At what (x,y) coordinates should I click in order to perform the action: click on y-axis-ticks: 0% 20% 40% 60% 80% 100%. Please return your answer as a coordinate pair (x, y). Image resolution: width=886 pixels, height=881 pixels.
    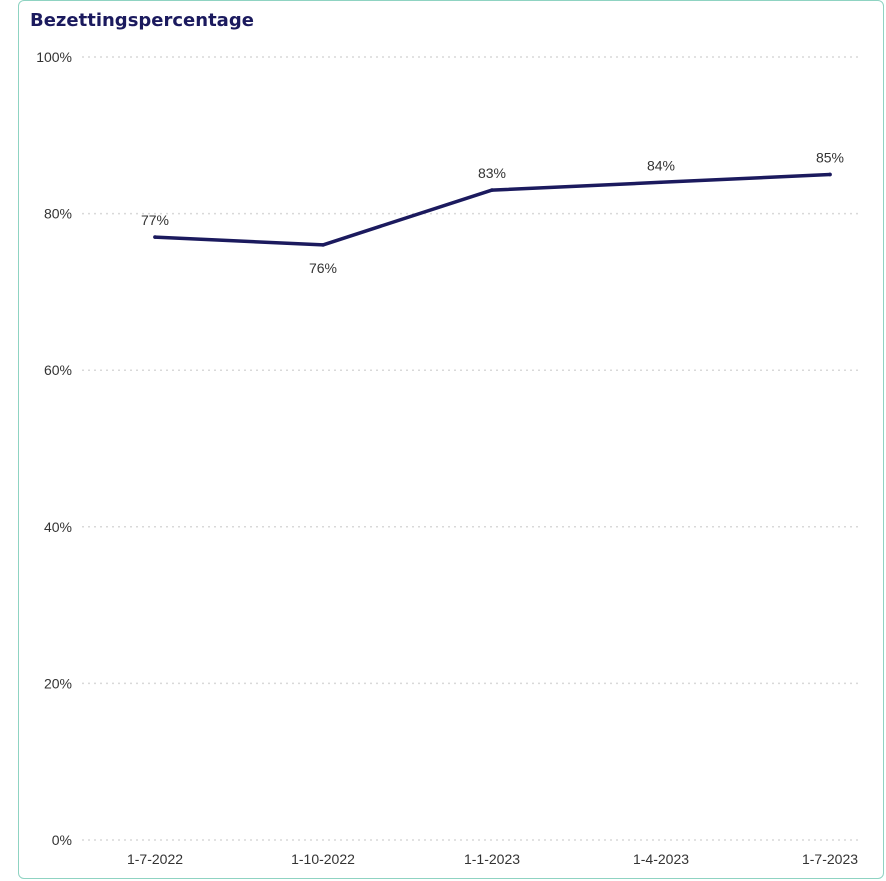
    Looking at the image, I should click on (54, 448).